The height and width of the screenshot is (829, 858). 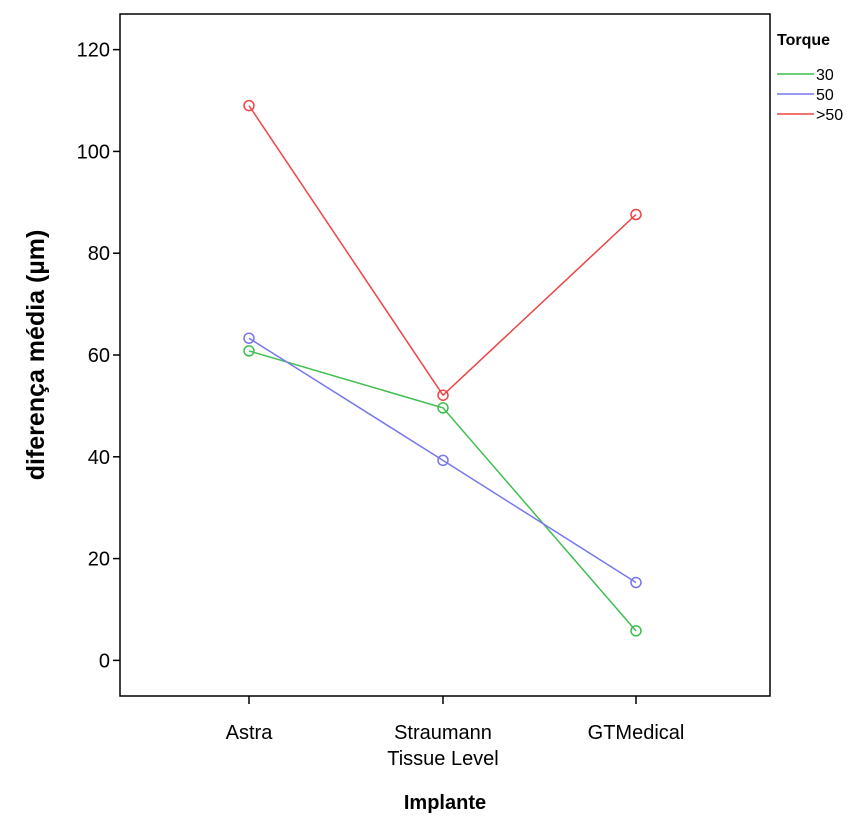 What do you see at coordinates (636, 733) in the screenshot?
I see `x-tick-label: GTMedical` at bounding box center [636, 733].